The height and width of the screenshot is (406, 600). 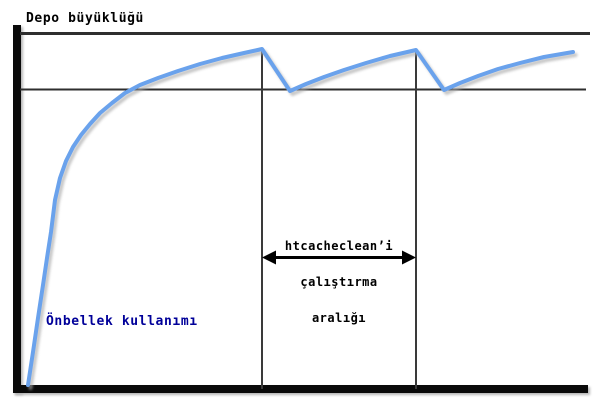 What do you see at coordinates (122, 321) in the screenshot?
I see `curve-label: Önbellek kullanımı` at bounding box center [122, 321].